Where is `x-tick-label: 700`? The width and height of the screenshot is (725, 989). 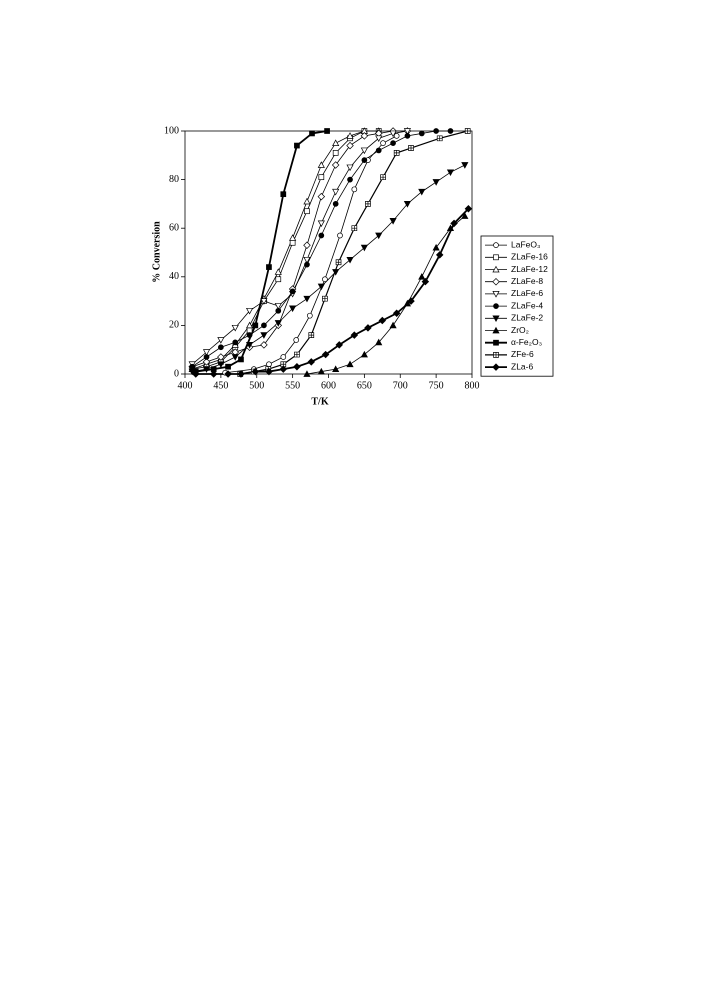
x-tick-label: 700 is located at coordinates (400, 385).